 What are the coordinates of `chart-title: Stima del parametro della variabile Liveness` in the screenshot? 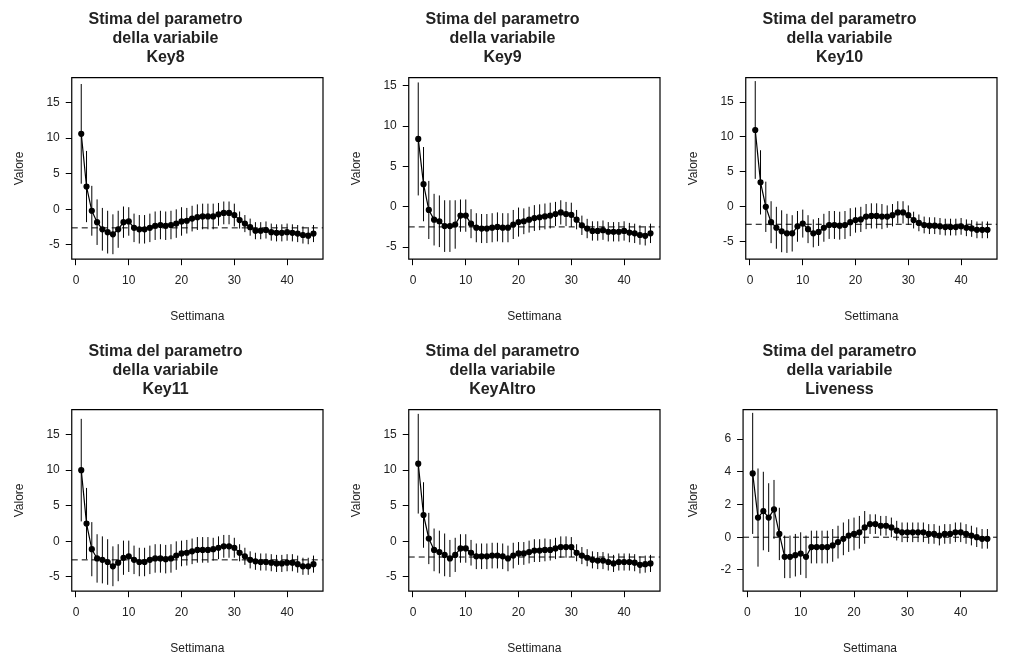 It's located at (839, 370).